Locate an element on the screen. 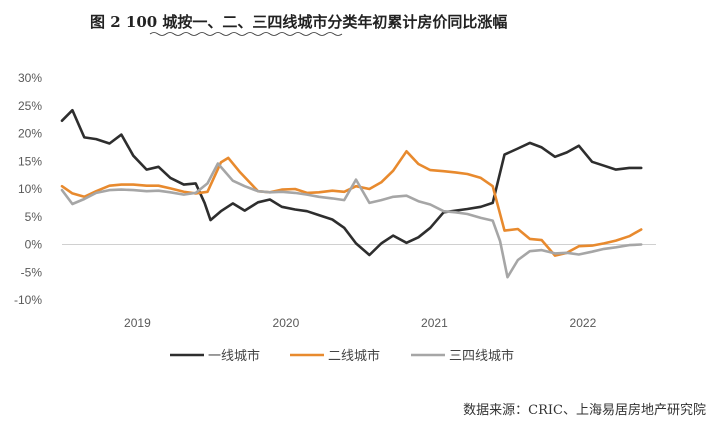 The width and height of the screenshot is (720, 425). y-tick-label: 30% is located at coordinates (30, 78).